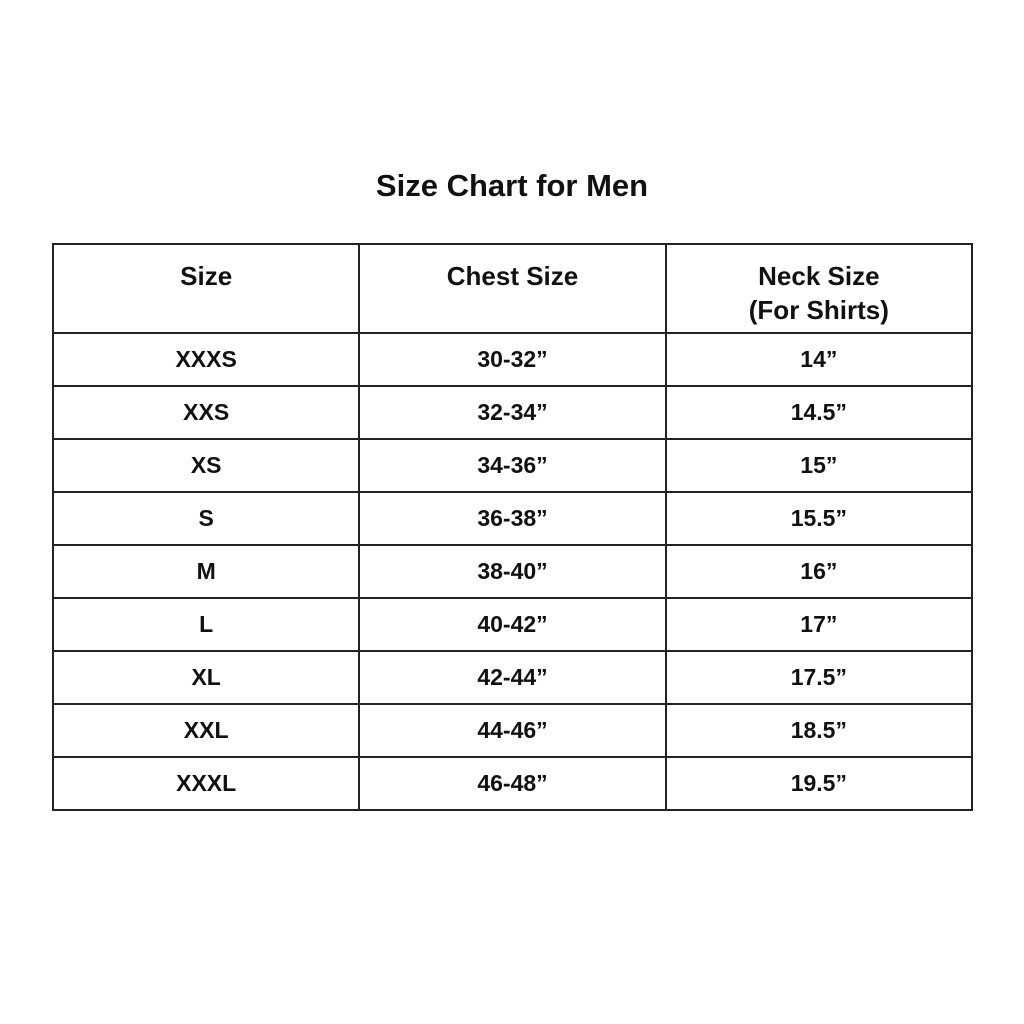 The height and width of the screenshot is (1024, 1024). Describe the element at coordinates (206, 359) in the screenshot. I see `size-cell: XXXS` at that location.